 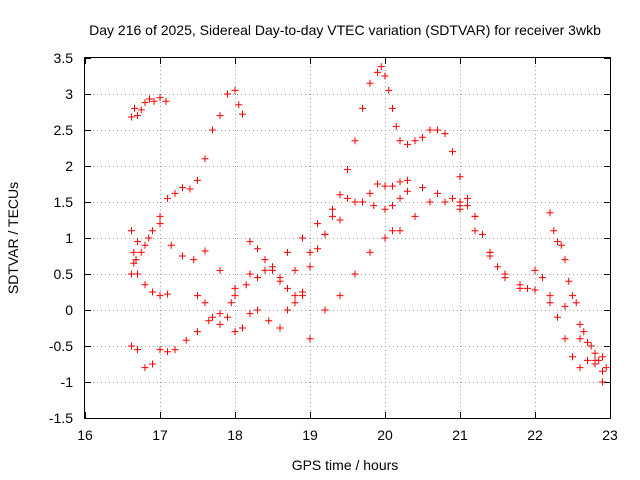 I want to click on series-track-h, so click(x=533, y=288).